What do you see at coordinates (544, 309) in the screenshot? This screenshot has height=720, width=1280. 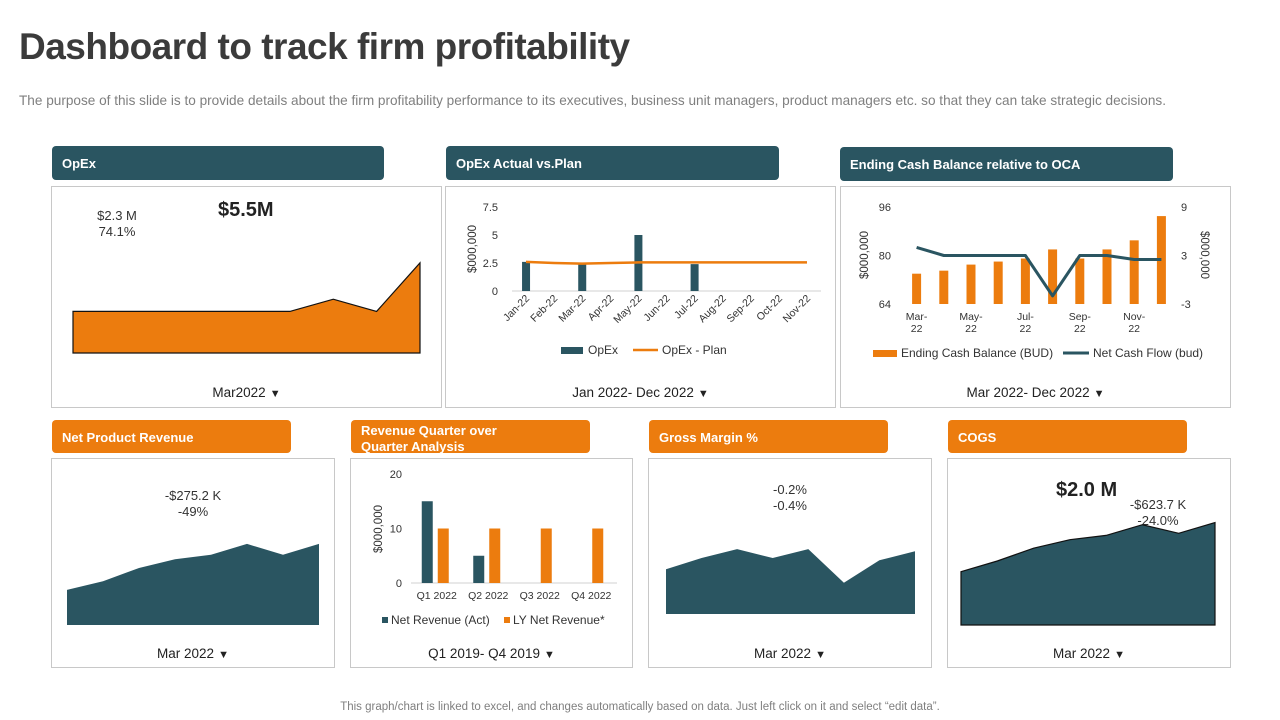 I see `opex-plan-x-tick: Feb-22` at bounding box center [544, 309].